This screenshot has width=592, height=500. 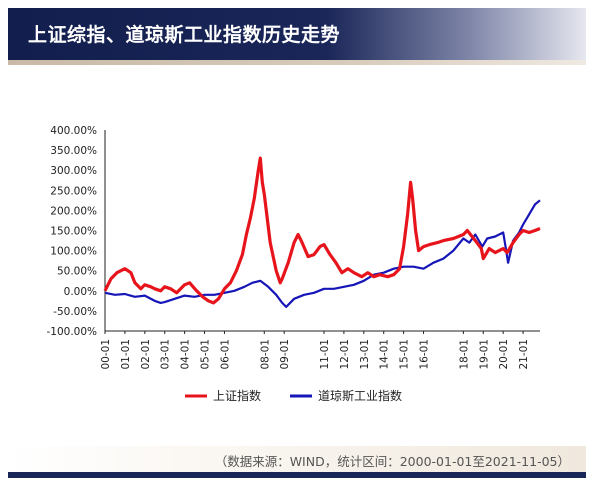 What do you see at coordinates (73, 191) in the screenshot?
I see `y-tick-label: 250.00%` at bounding box center [73, 191].